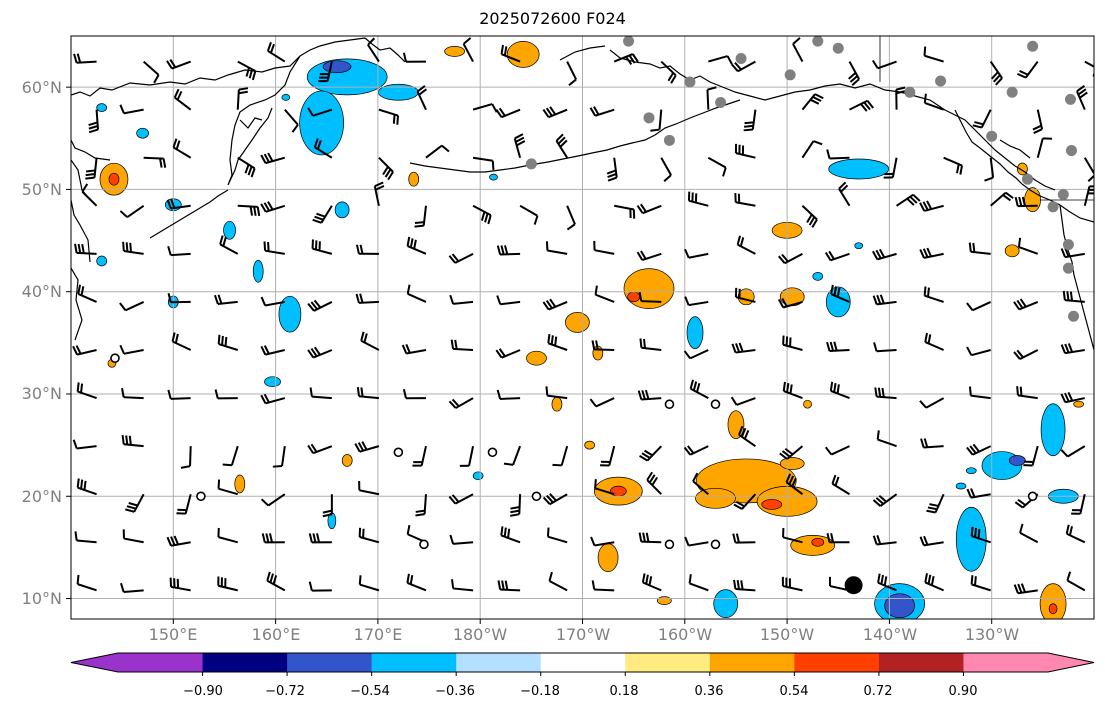 This screenshot has height=712, width=1105. I want to click on lon-ticks, so click(582, 621).